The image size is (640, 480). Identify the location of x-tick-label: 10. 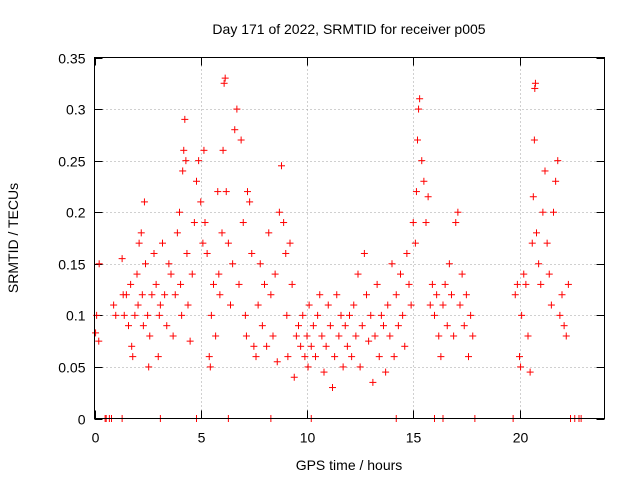
(308, 438).